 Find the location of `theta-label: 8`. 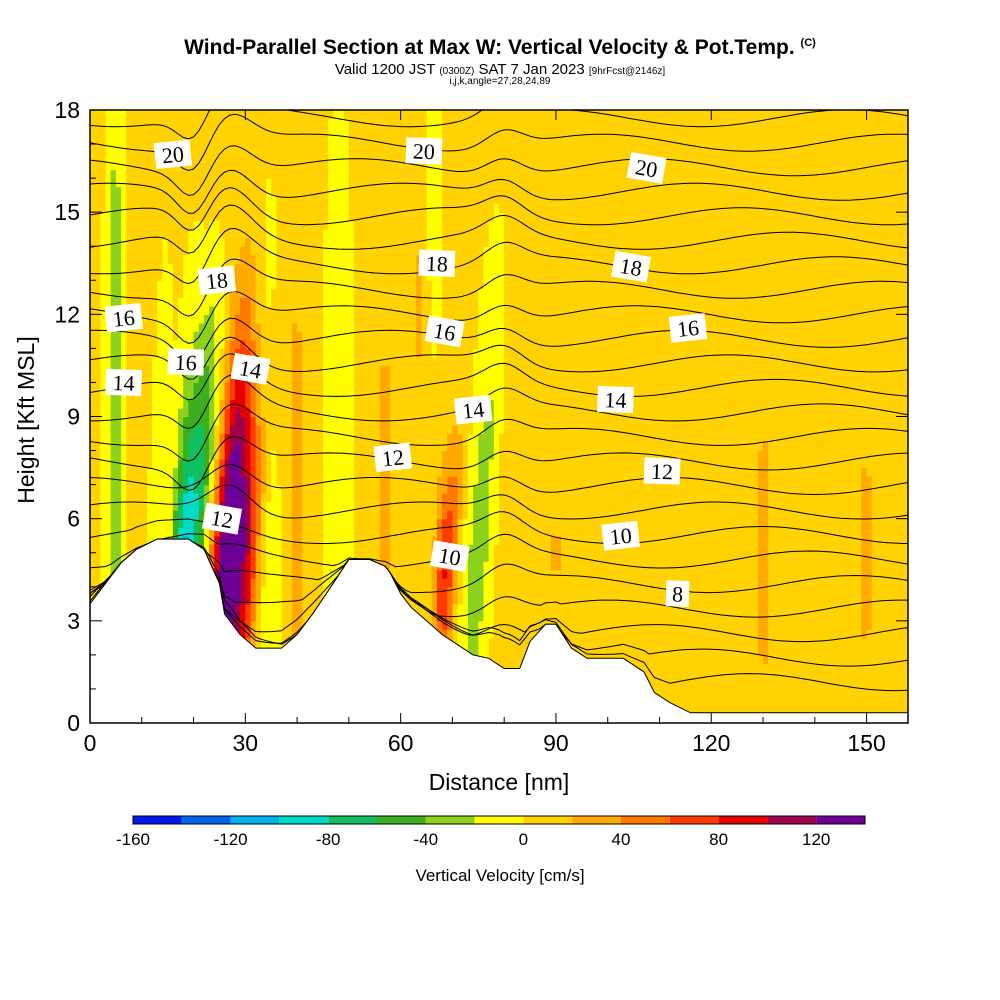

theta-label: 8 is located at coordinates (677, 593).